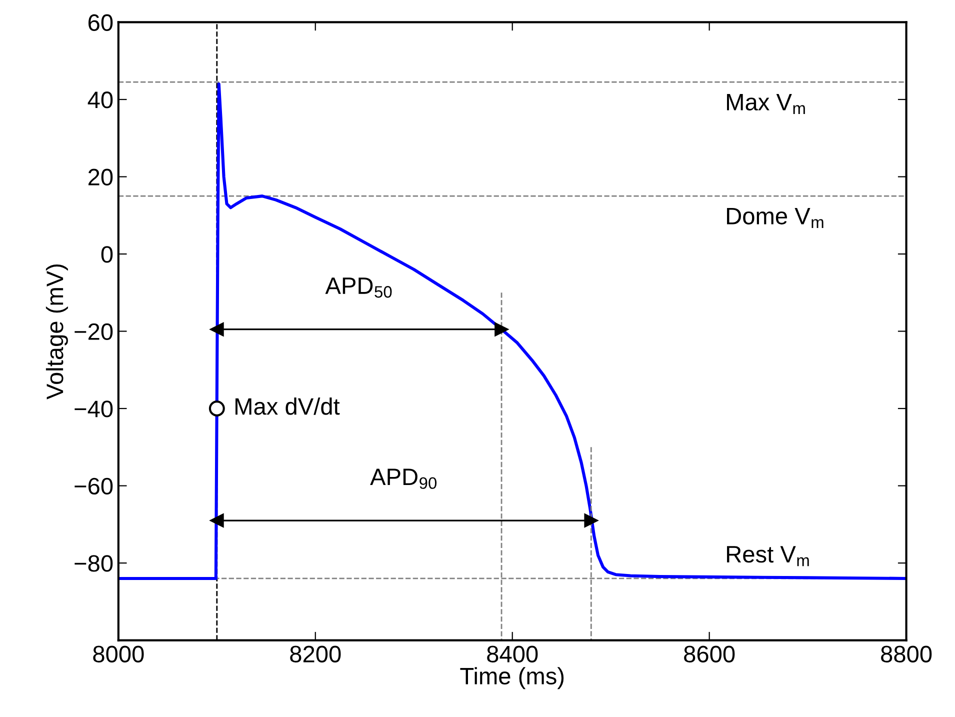 Image resolution: width=955 pixels, height=717 pixels. I want to click on y-axis-title: Voltage (mV), so click(57, 332).